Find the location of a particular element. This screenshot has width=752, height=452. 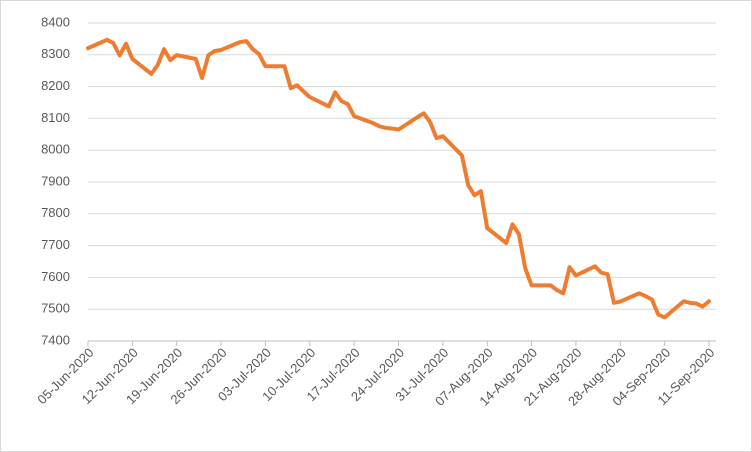

y-tick-label: 8000 is located at coordinates (55, 149).